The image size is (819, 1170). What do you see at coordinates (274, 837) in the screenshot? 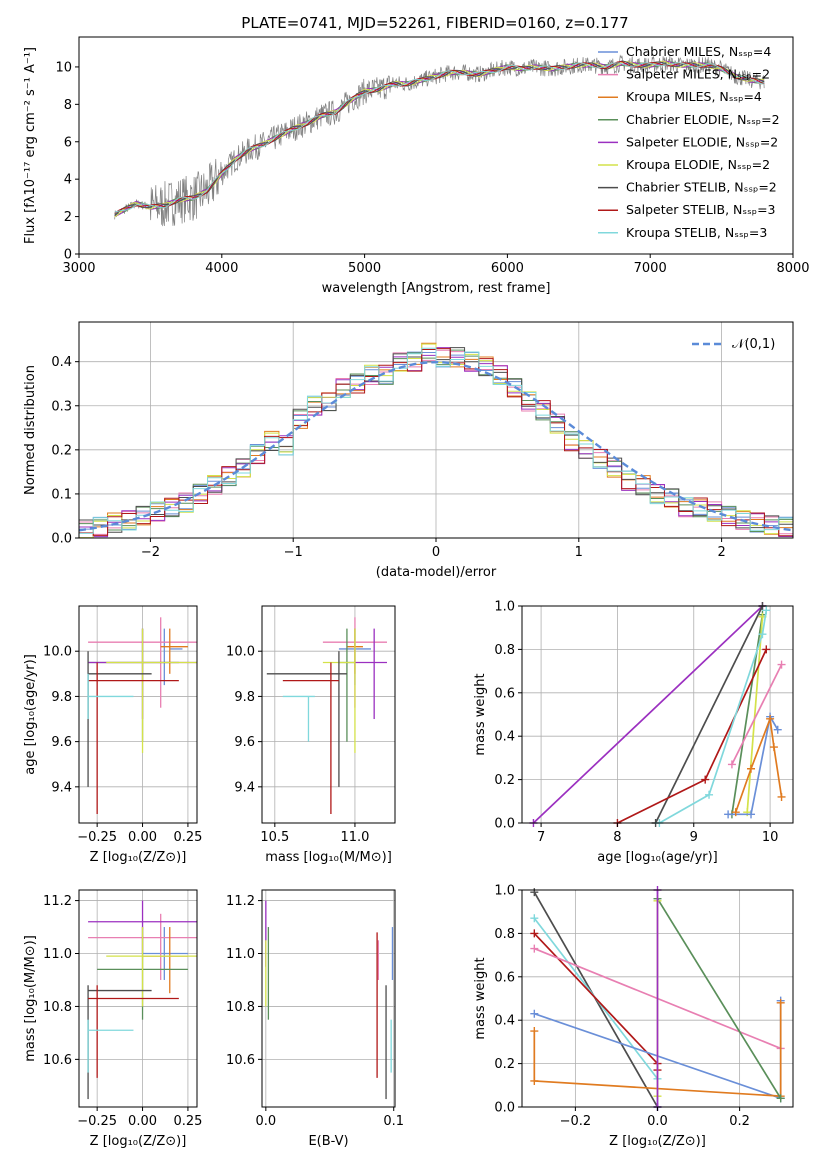
I see `x-tick-label: 10.5` at bounding box center [274, 837].